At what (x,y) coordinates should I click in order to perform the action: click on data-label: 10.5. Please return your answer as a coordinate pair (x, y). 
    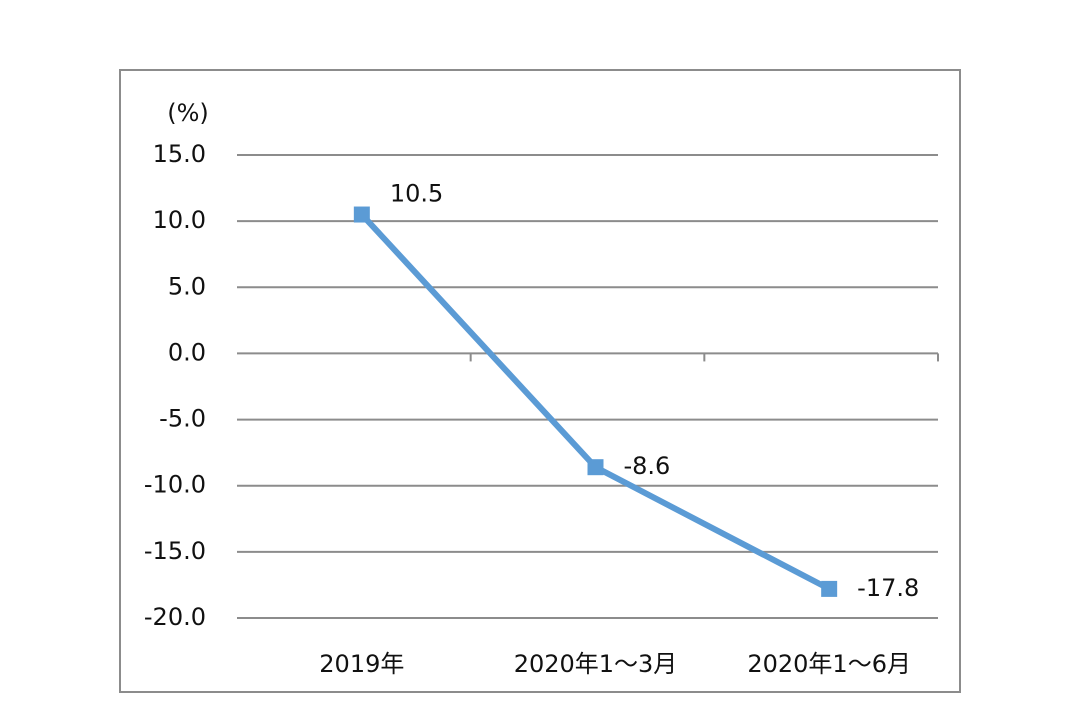
    Looking at the image, I should click on (416, 194).